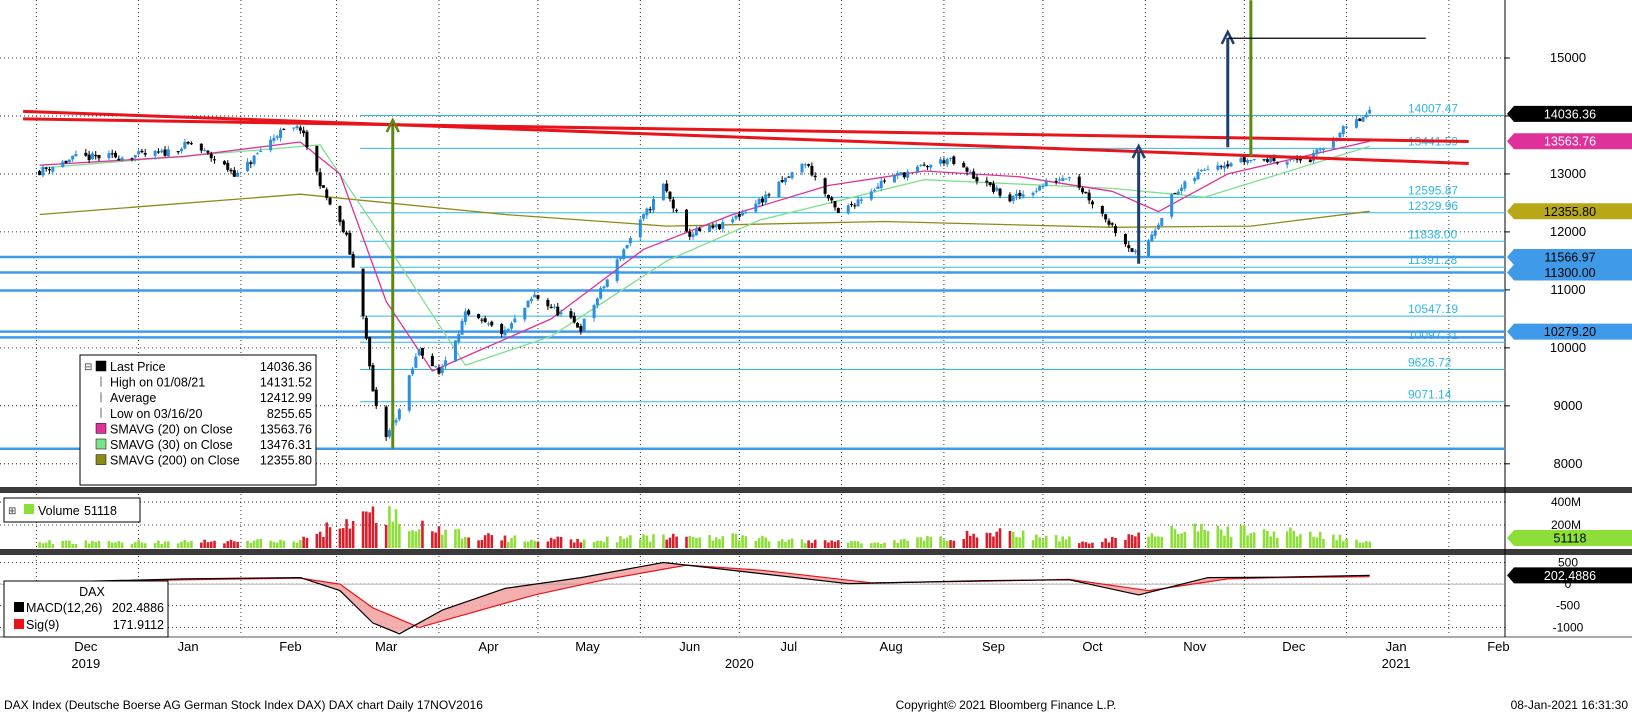  What do you see at coordinates (171, 429) in the screenshot?
I see `legend-label: SMAVG (20) on Close` at bounding box center [171, 429].